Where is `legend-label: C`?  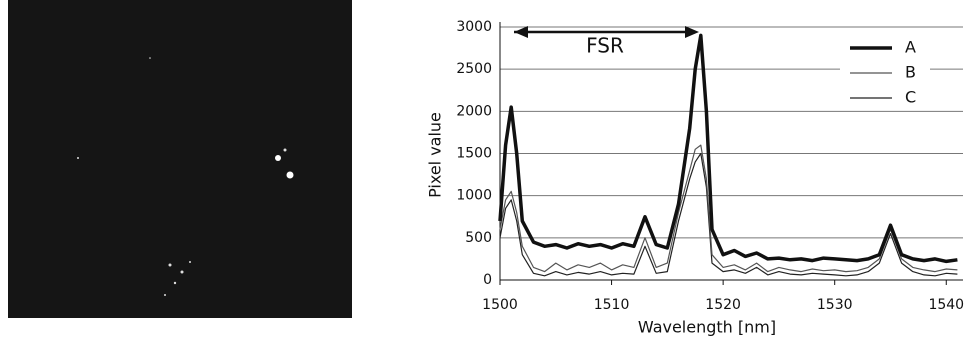
legend-label: C is located at coordinates (910, 97).